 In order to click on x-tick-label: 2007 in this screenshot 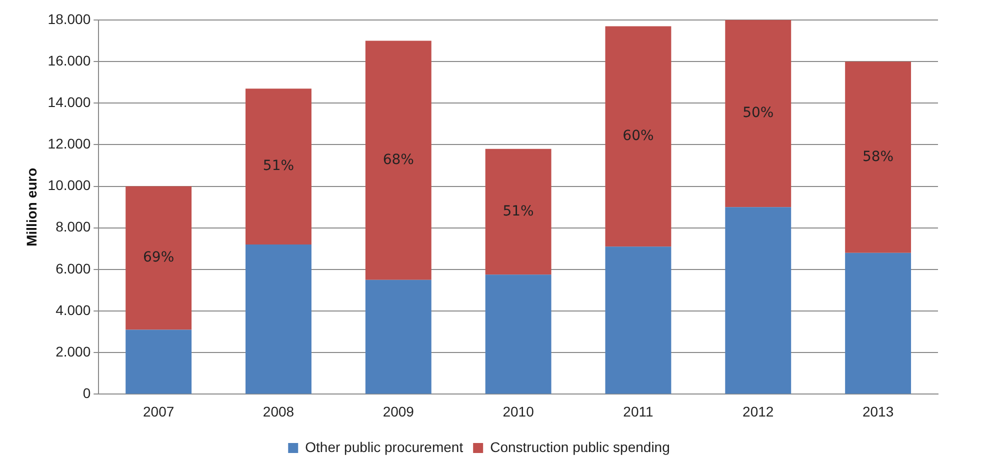, I will do `click(158, 411)`.